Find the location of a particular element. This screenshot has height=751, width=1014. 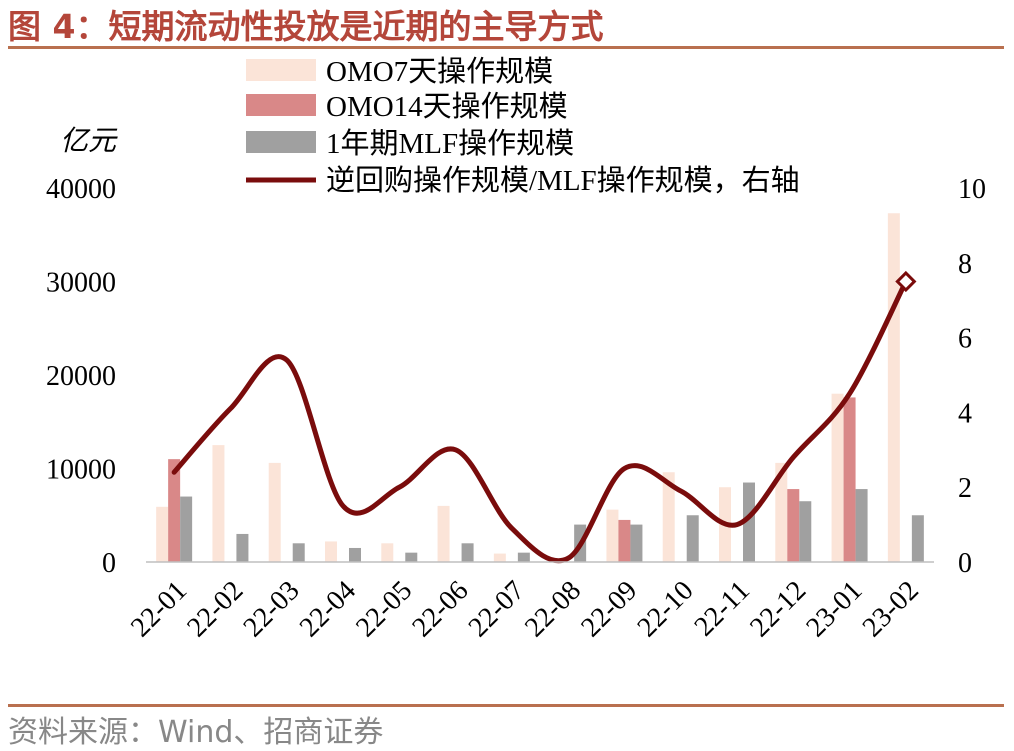

x-tick-label: 22-04 is located at coordinates (328, 609).